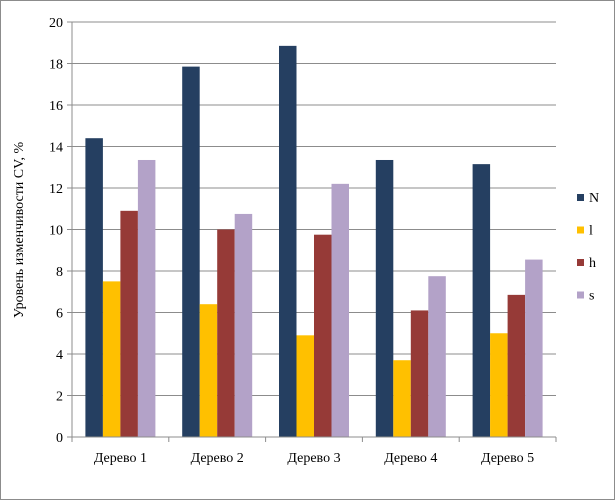  I want to click on legend-swatch-h, so click(580, 262).